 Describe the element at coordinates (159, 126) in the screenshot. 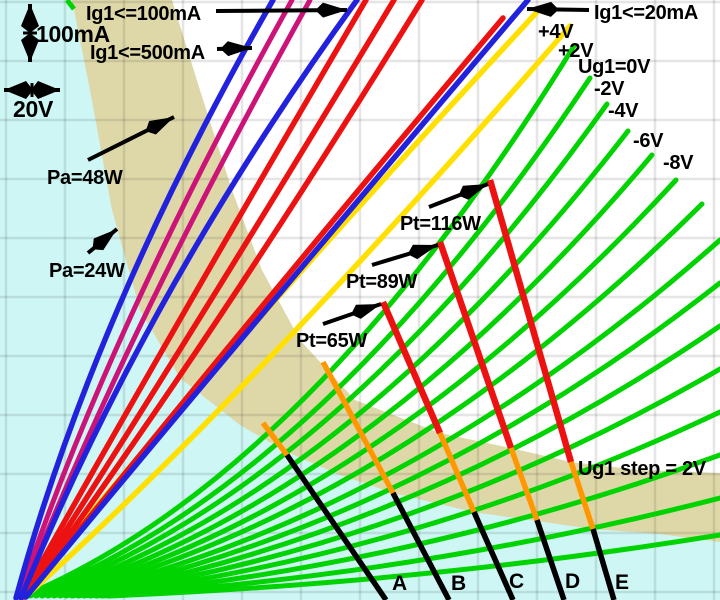

I see `arrow-head-pa-48w` at that location.